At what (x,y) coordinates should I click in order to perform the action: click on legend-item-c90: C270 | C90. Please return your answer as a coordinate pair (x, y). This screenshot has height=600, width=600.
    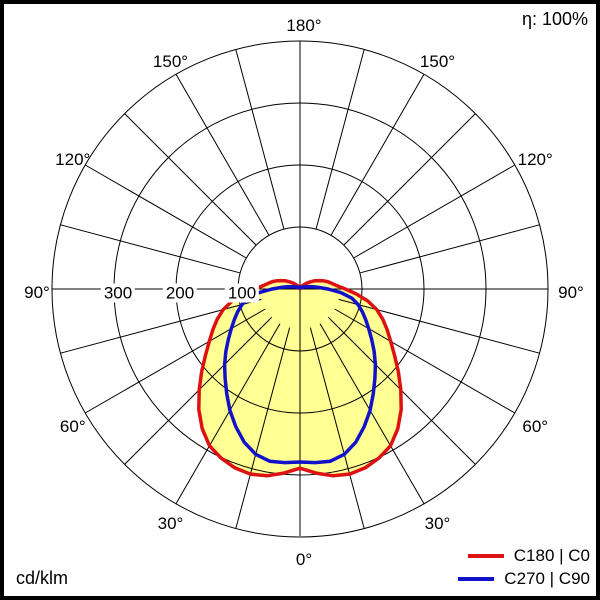
    Looking at the image, I should click on (524, 579).